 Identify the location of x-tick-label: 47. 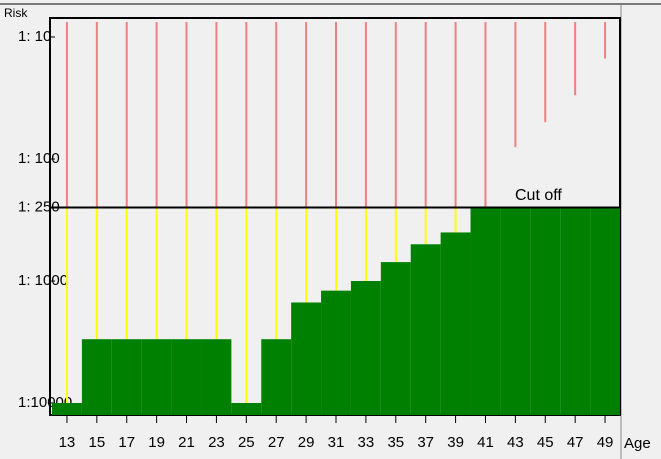
(575, 442).